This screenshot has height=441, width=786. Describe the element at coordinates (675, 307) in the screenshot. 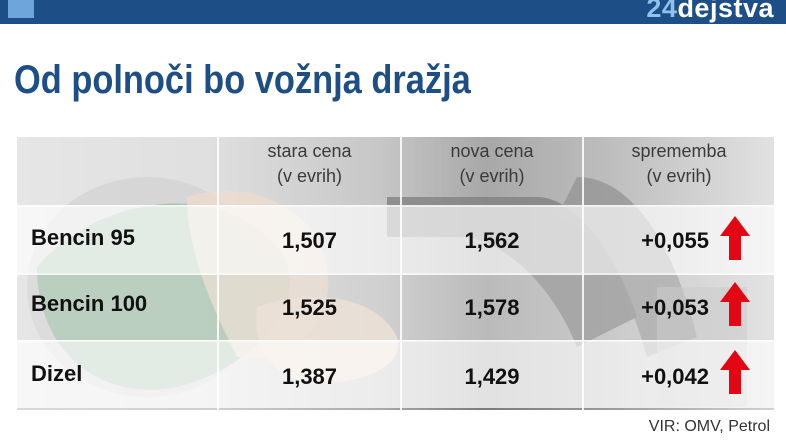

I see `change-value: +0,053` at that location.